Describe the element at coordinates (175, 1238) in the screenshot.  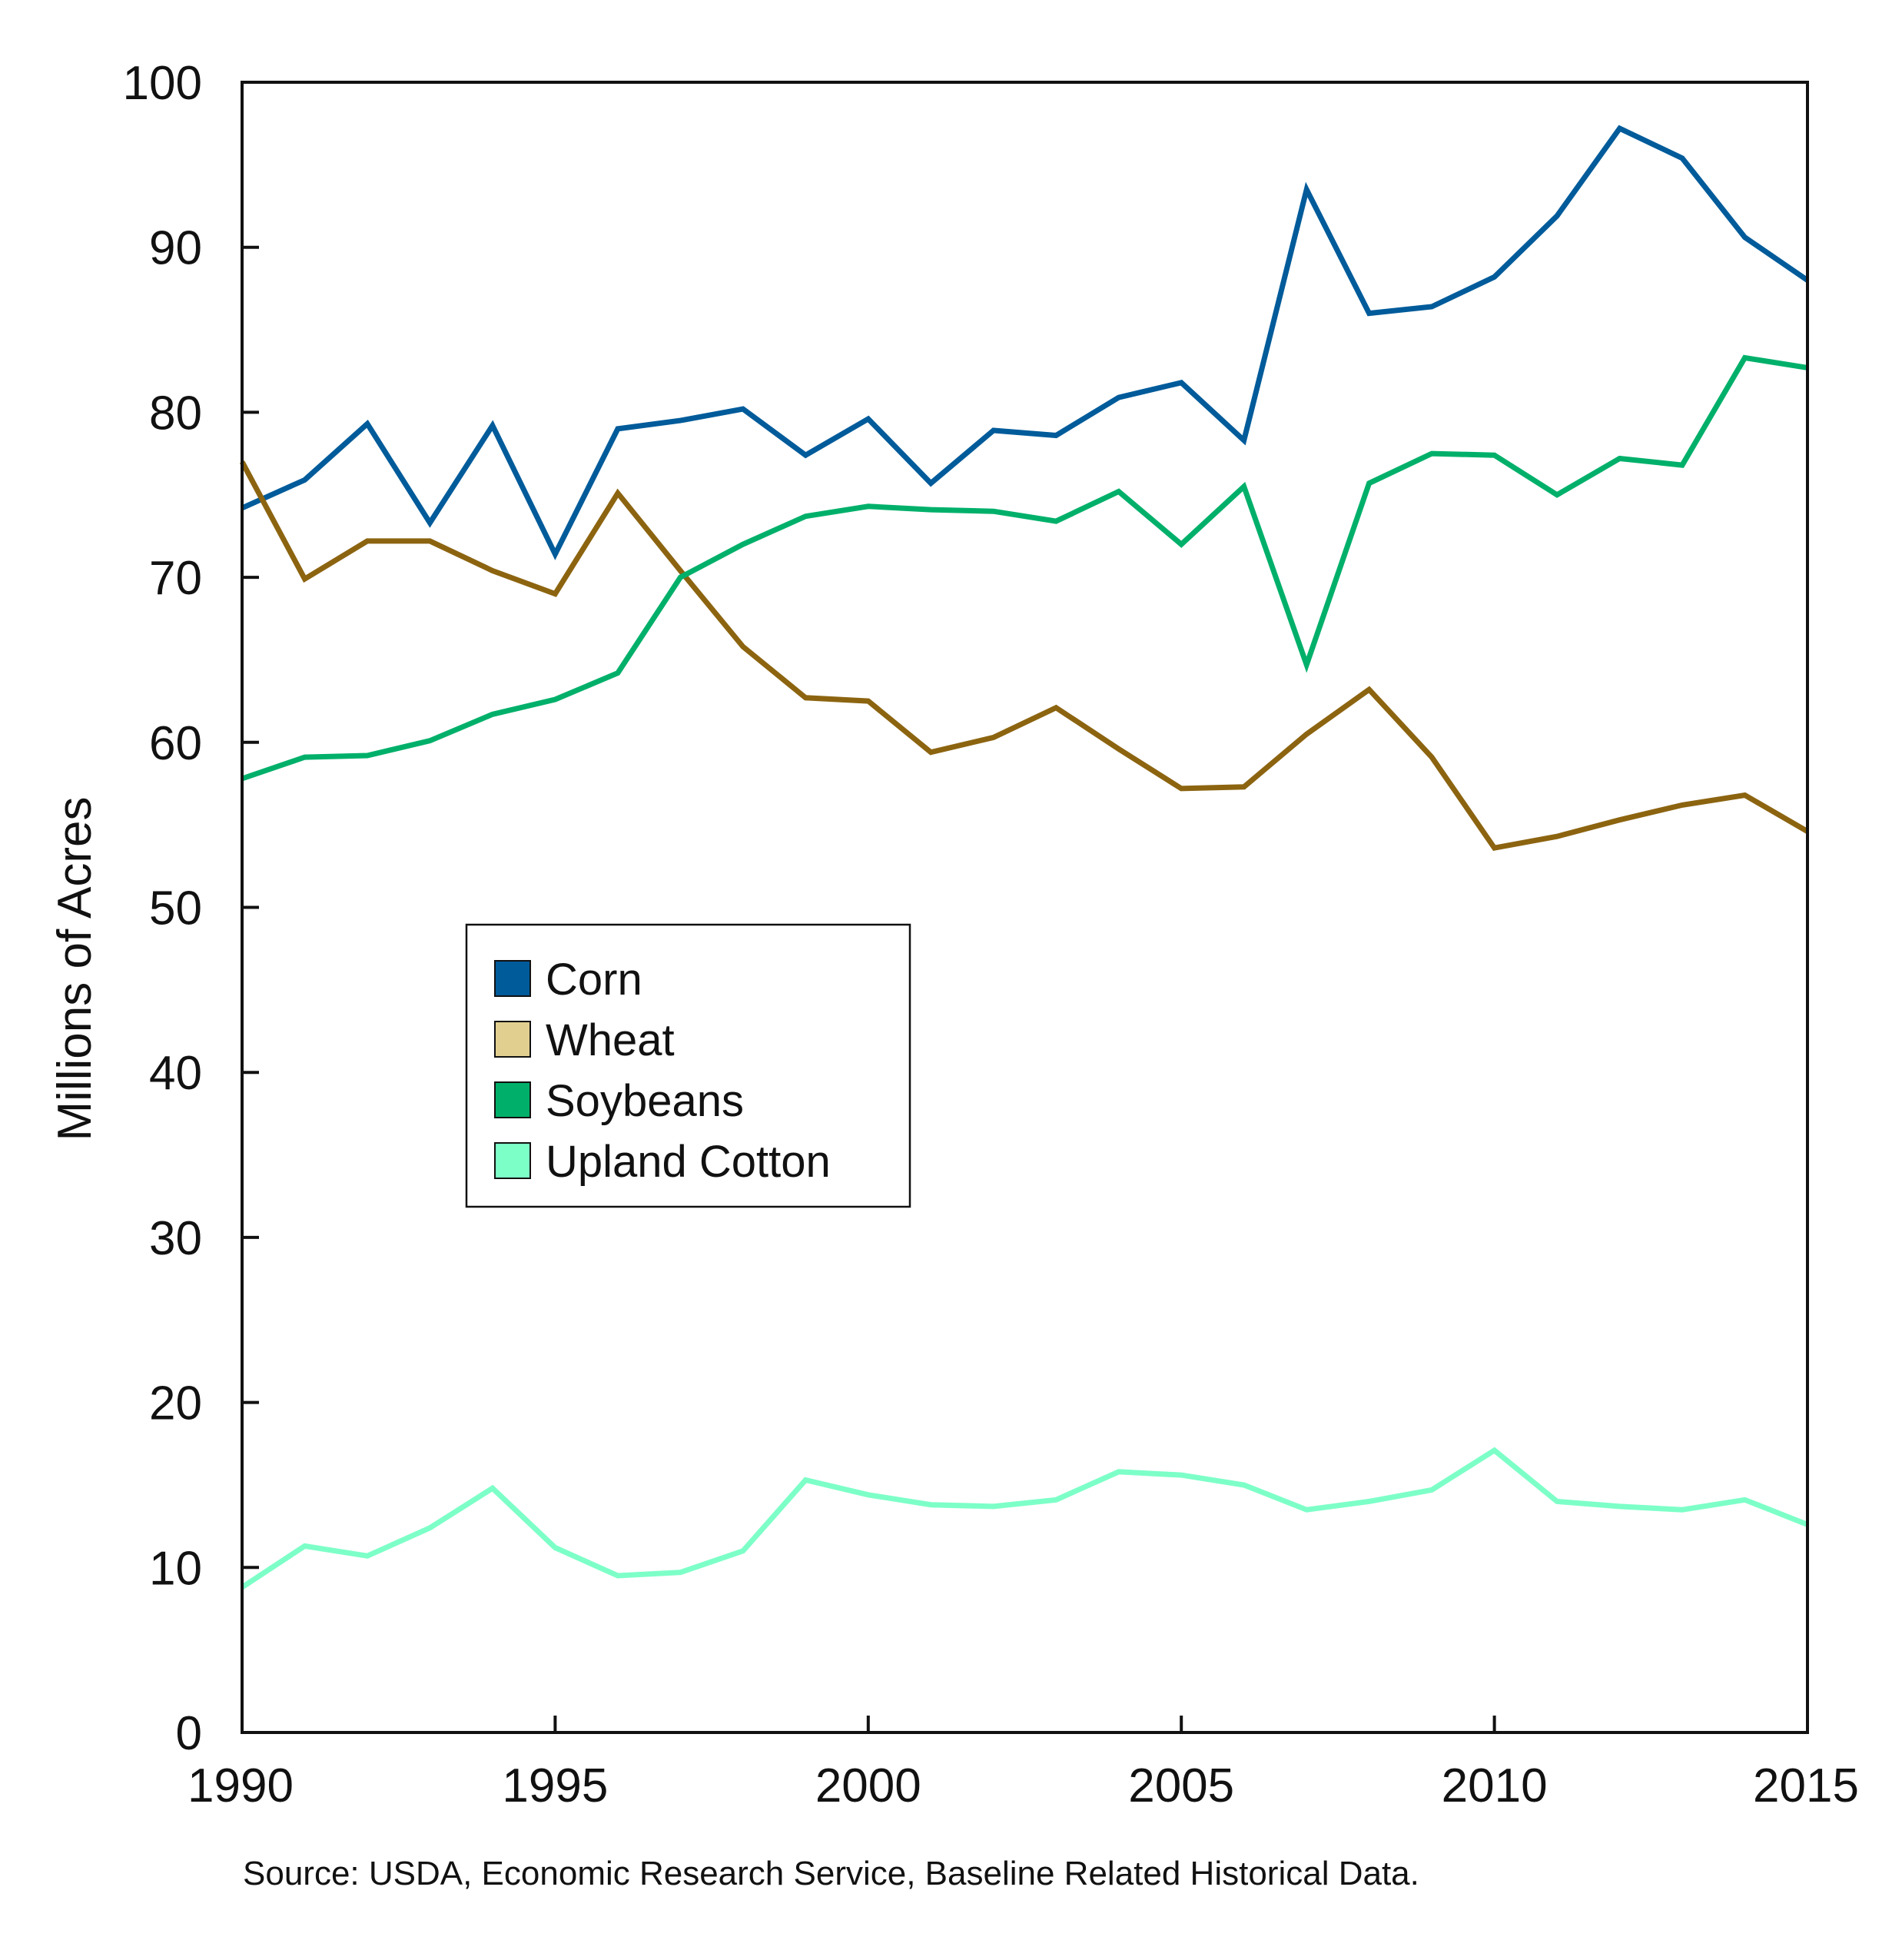
I see `y-tick-label: 30` at that location.